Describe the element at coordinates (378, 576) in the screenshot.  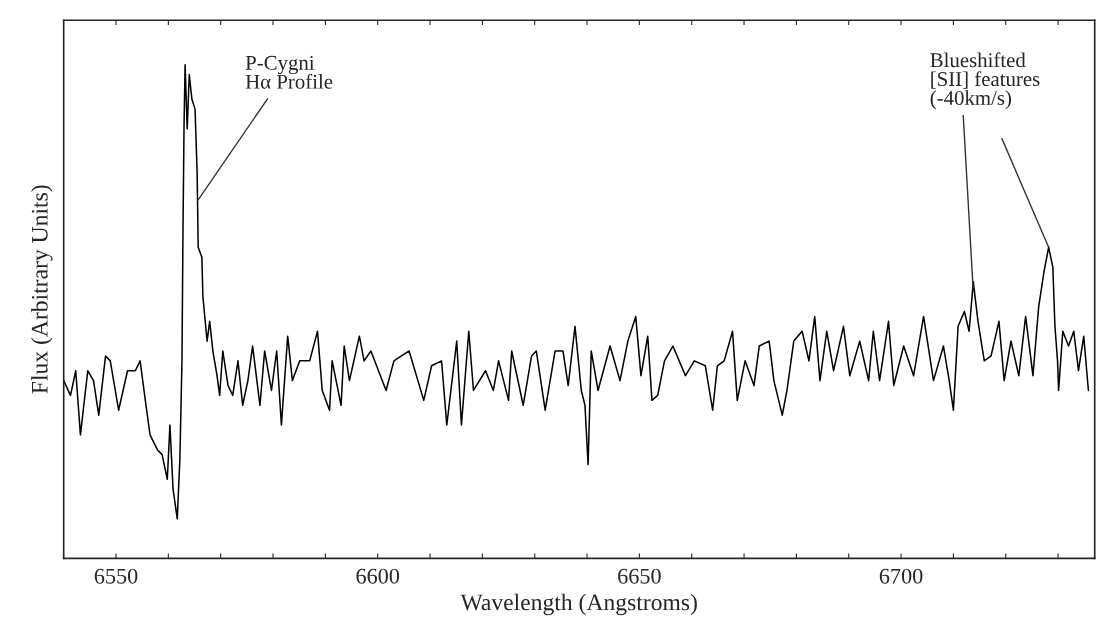
I see `x-tick-label: 6600` at that location.